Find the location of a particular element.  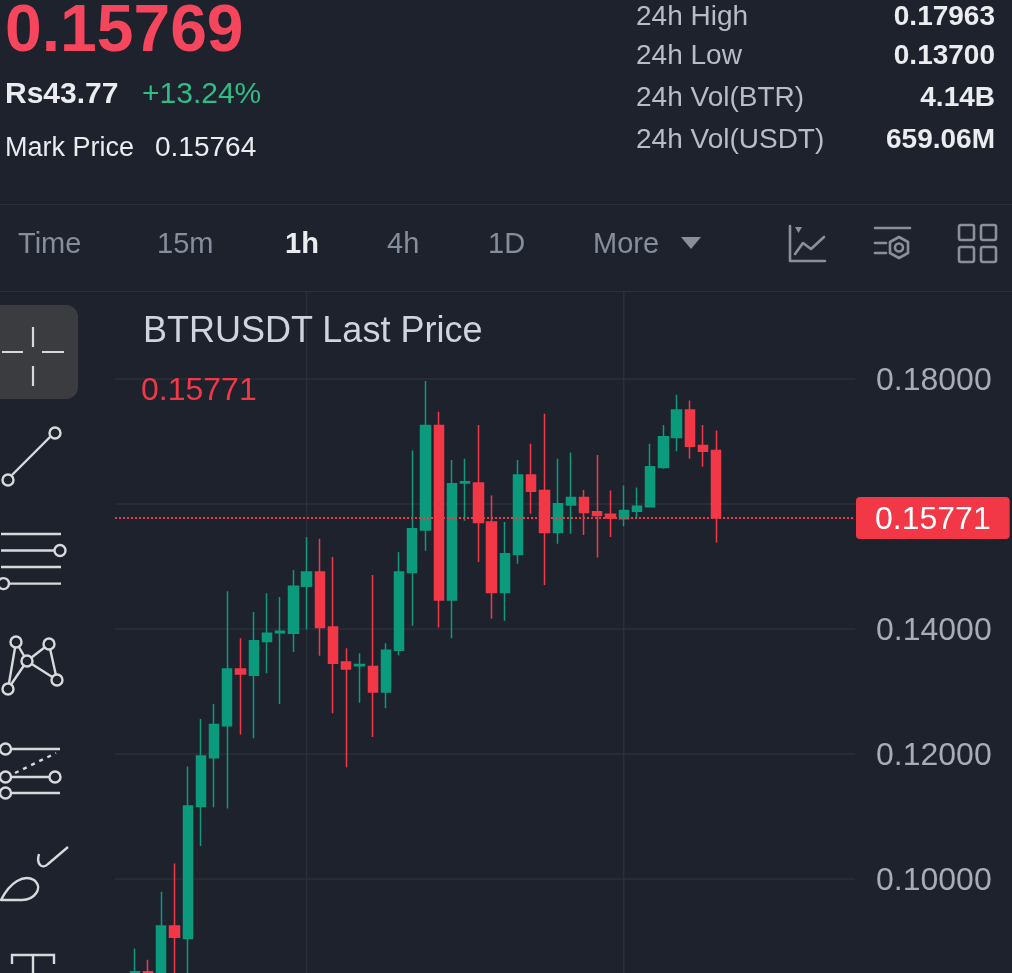

text: 659.06M is located at coordinates (940, 138).